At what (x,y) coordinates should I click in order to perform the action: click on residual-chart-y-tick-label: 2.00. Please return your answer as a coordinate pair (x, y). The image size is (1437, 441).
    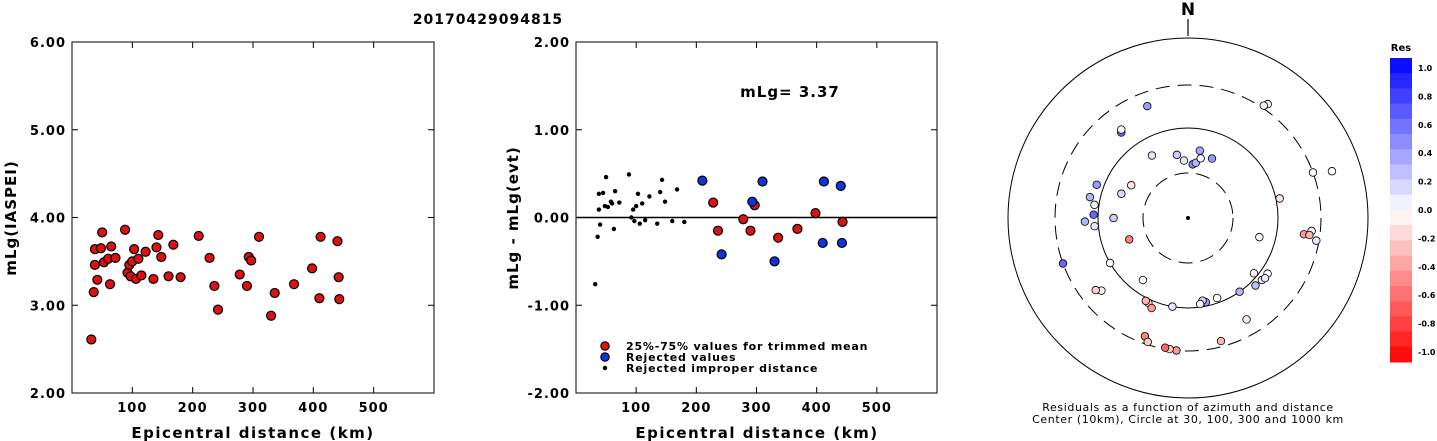
    Looking at the image, I should click on (552, 43).